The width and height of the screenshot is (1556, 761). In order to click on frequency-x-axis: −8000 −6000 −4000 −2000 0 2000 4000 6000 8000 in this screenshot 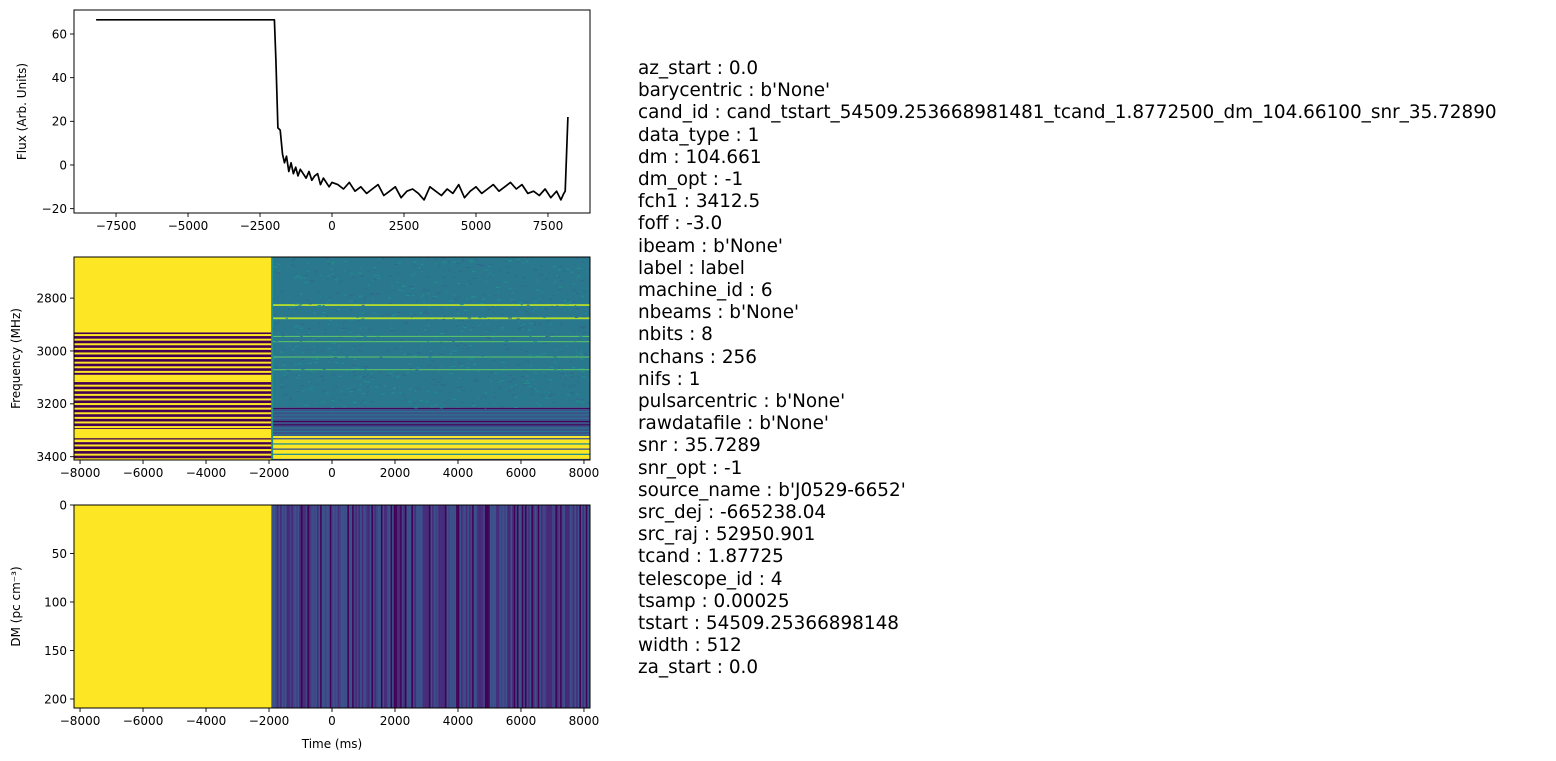, I will do `click(329, 470)`.